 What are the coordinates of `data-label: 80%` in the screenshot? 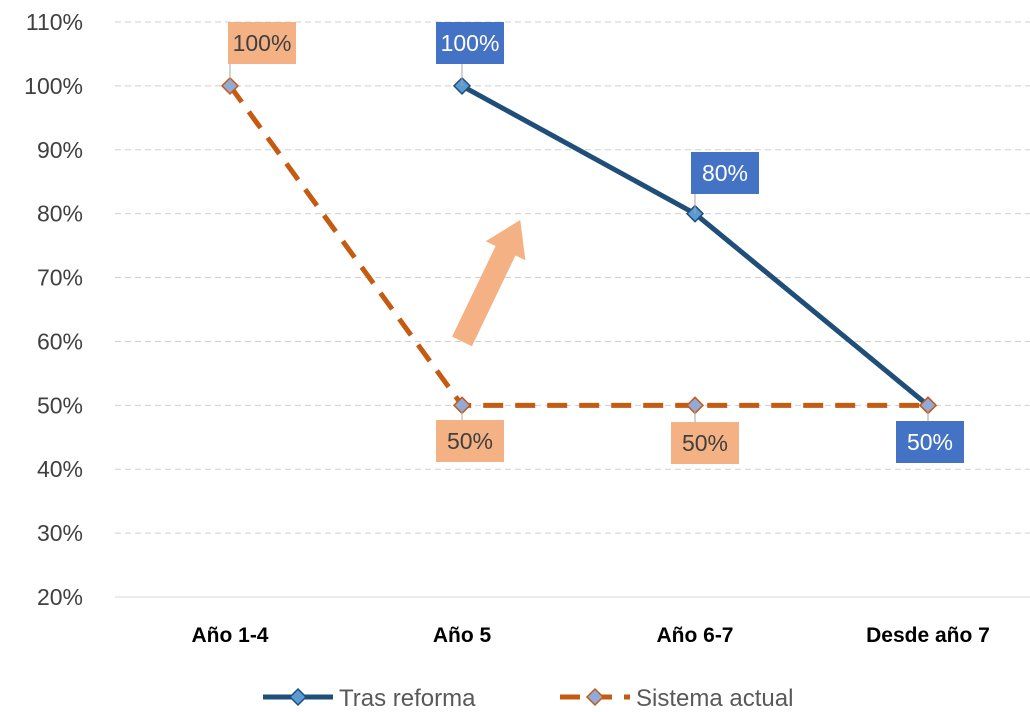 It's located at (725, 173).